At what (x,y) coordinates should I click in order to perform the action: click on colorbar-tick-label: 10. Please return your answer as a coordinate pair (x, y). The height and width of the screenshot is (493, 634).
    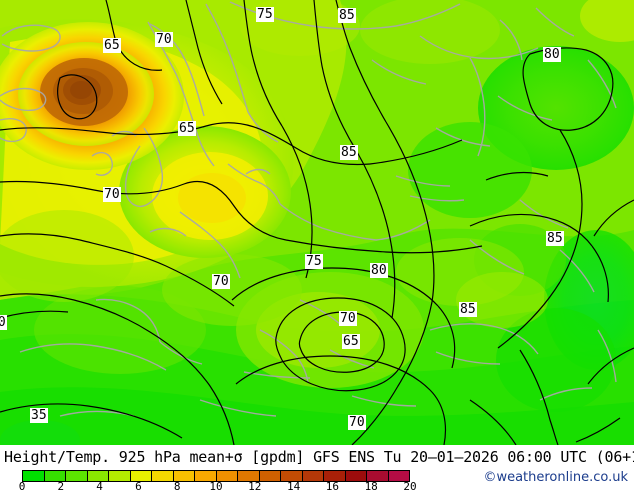
    Looking at the image, I should click on (216, 486).